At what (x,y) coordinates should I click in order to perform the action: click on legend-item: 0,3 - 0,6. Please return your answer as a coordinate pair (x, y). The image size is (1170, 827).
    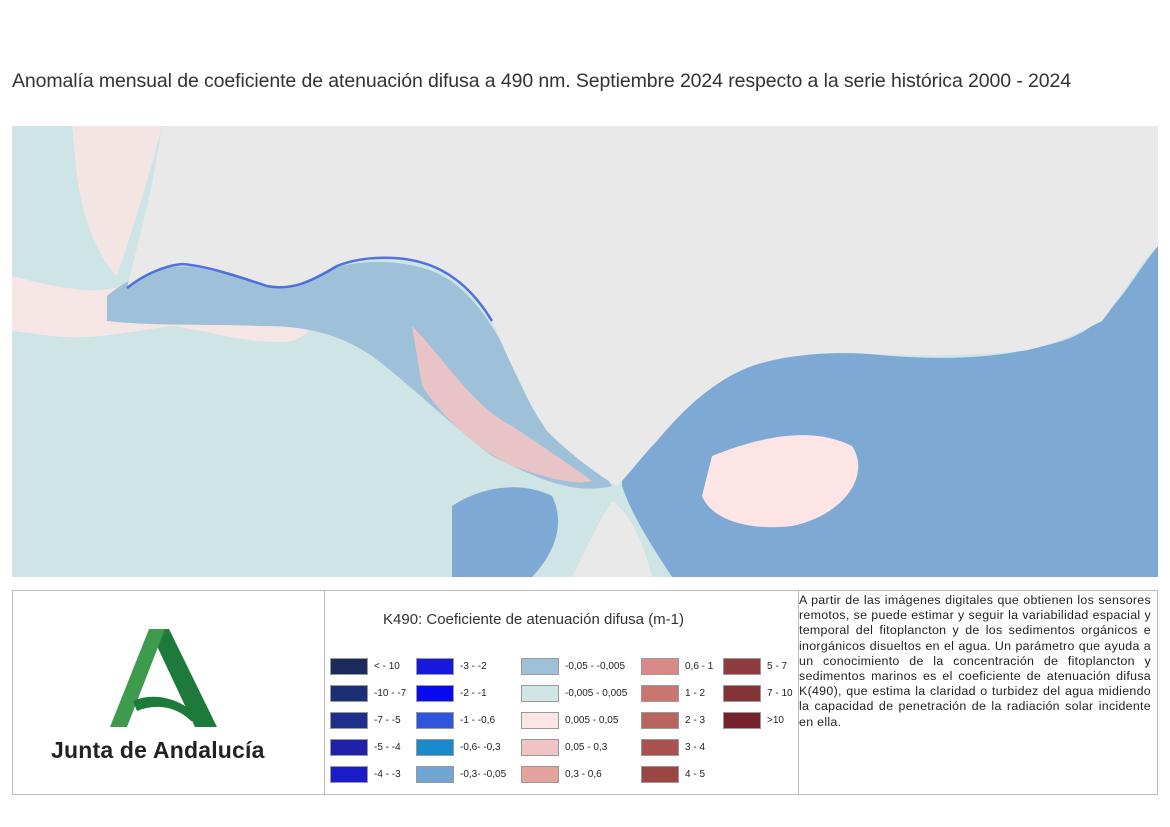
    Looking at the image, I should click on (561, 774).